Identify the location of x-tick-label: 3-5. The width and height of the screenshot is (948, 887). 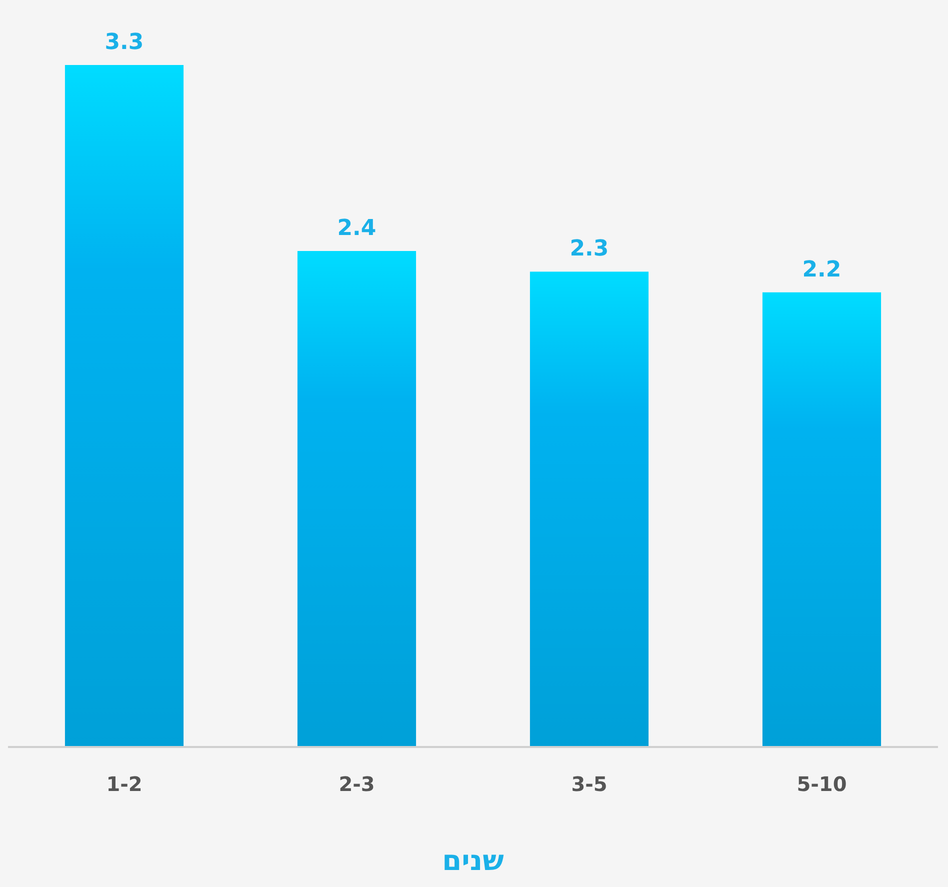
(589, 784).